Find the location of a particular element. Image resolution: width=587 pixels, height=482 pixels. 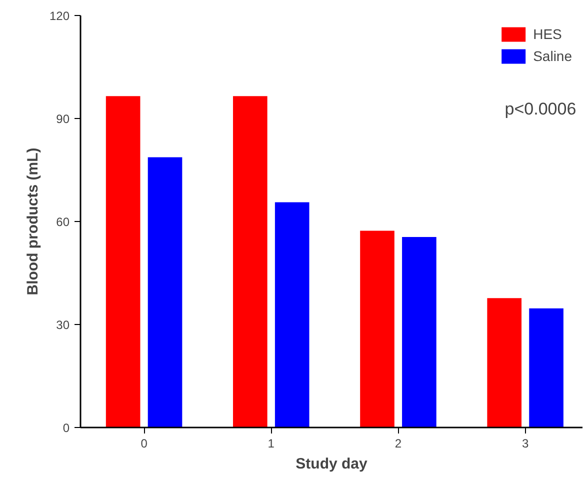

y-tick-label: 60 is located at coordinates (63, 222).